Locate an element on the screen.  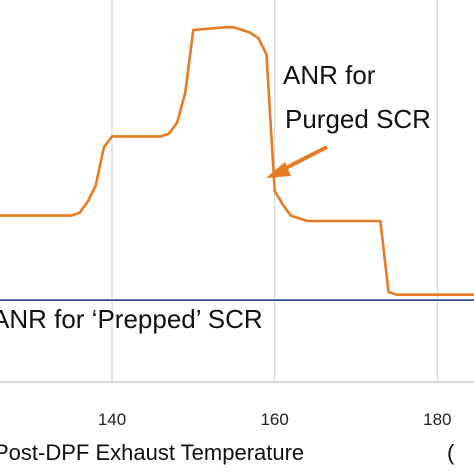
annotation-arrow is located at coordinates (297, 161).